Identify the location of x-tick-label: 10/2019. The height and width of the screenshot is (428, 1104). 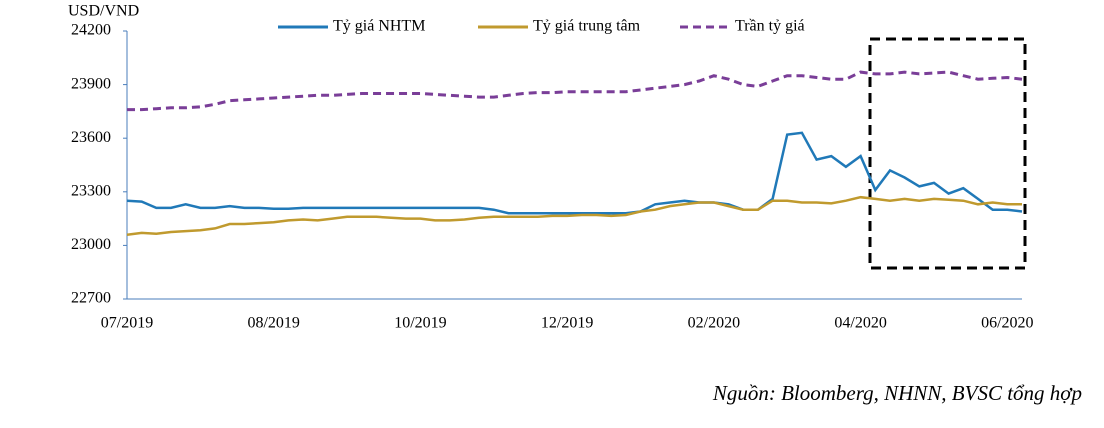
(420, 323).